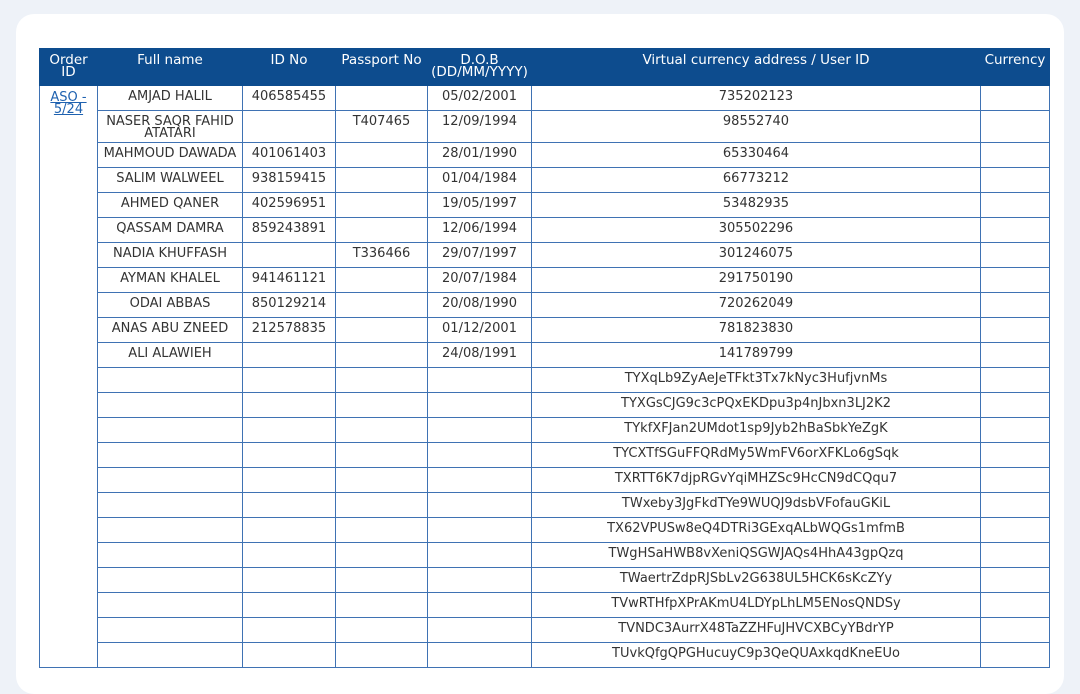  Describe the element at coordinates (381, 255) in the screenshot. I see `passport-no-cell: T336466` at that location.